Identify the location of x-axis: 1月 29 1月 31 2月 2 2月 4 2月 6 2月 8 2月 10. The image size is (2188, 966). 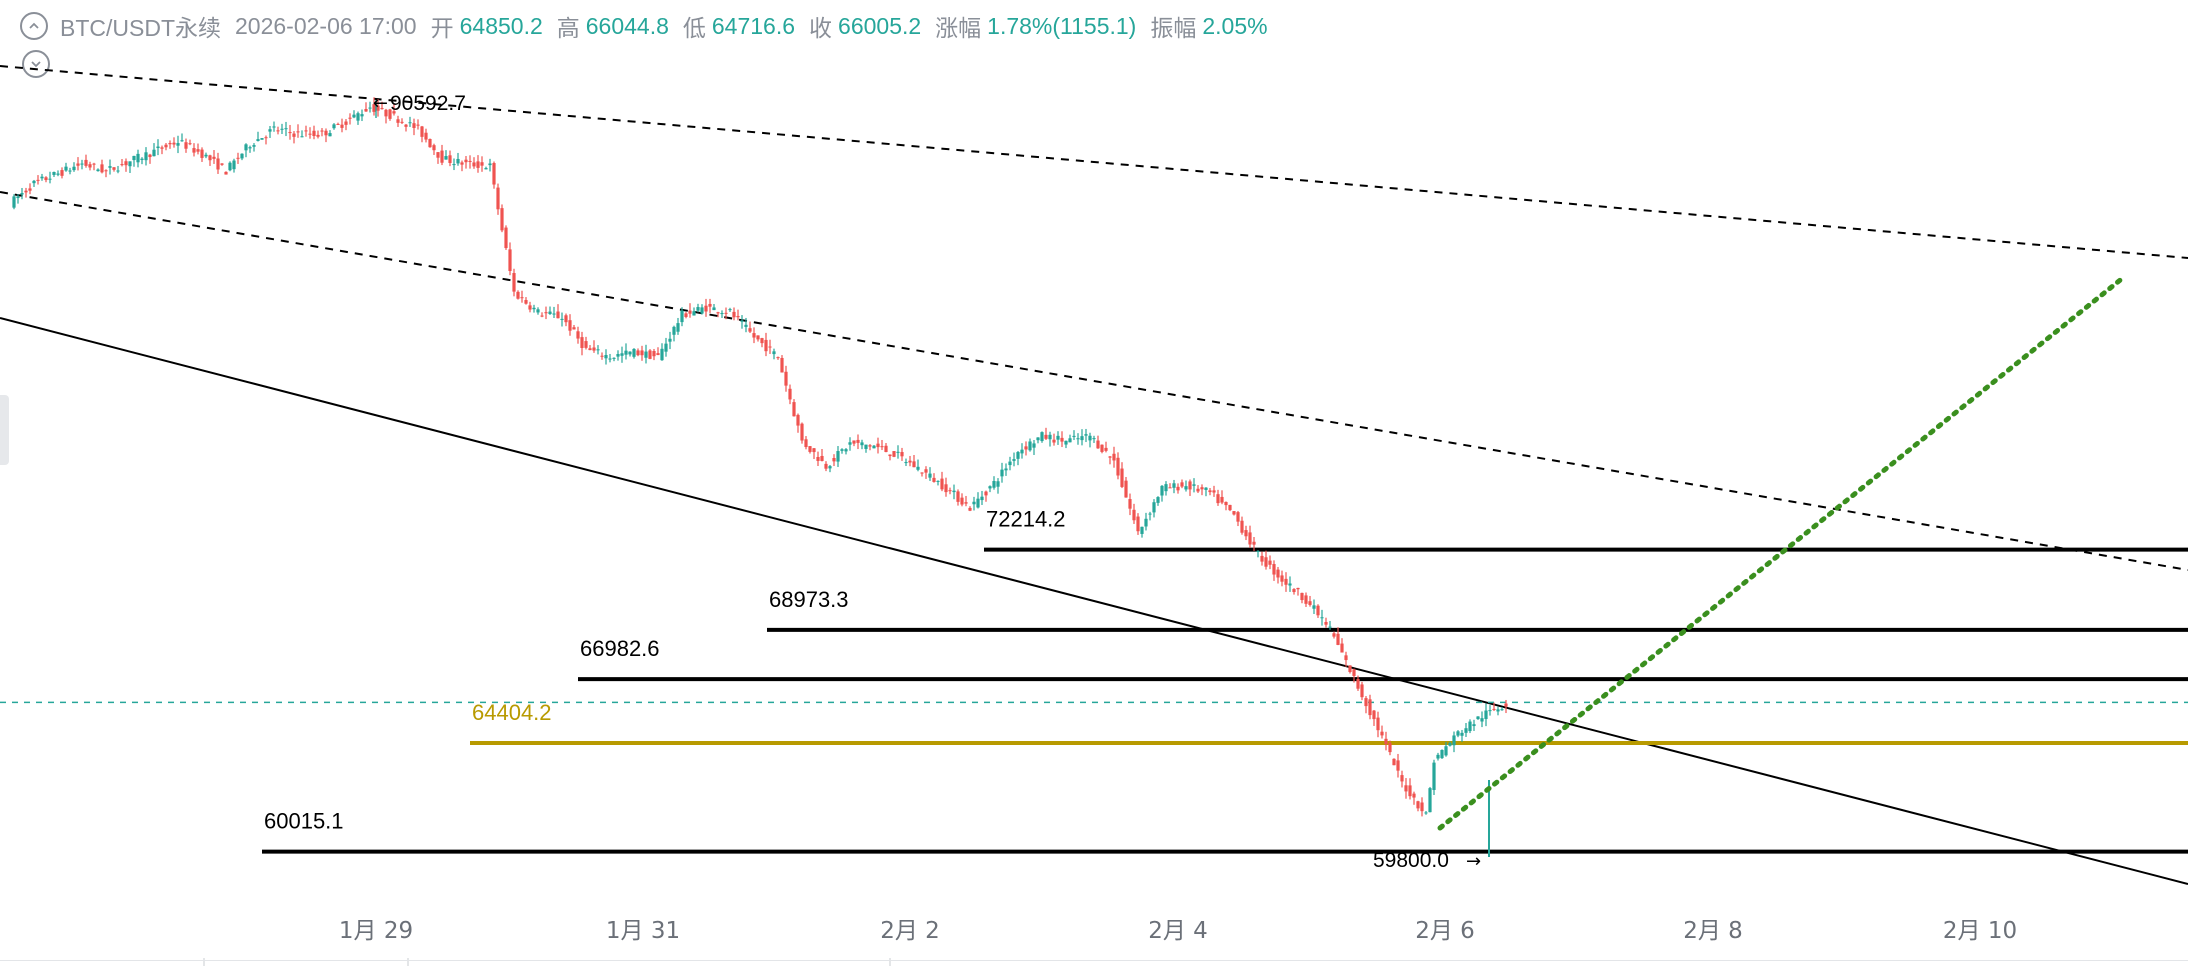
(1110, 942).